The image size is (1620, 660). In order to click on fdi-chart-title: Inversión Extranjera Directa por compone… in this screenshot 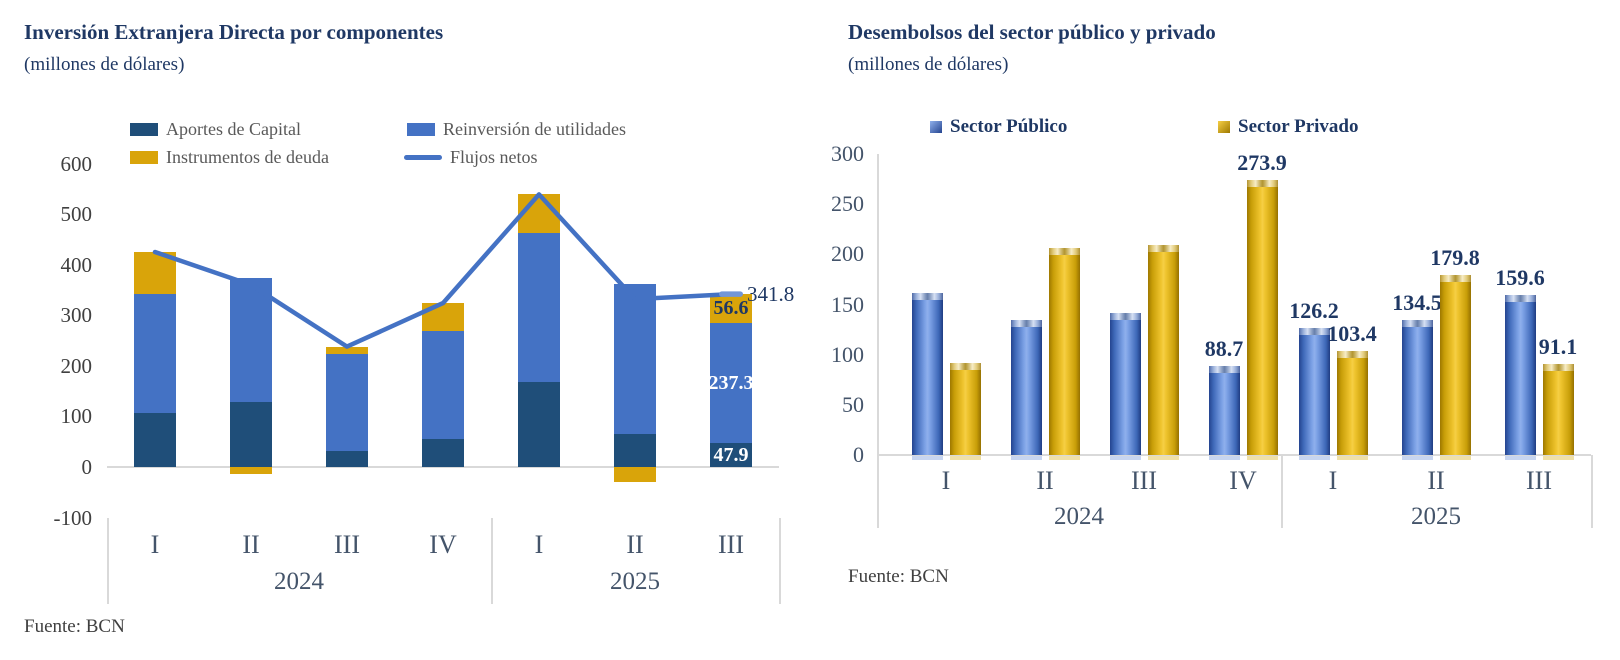, I will do `click(234, 32)`.